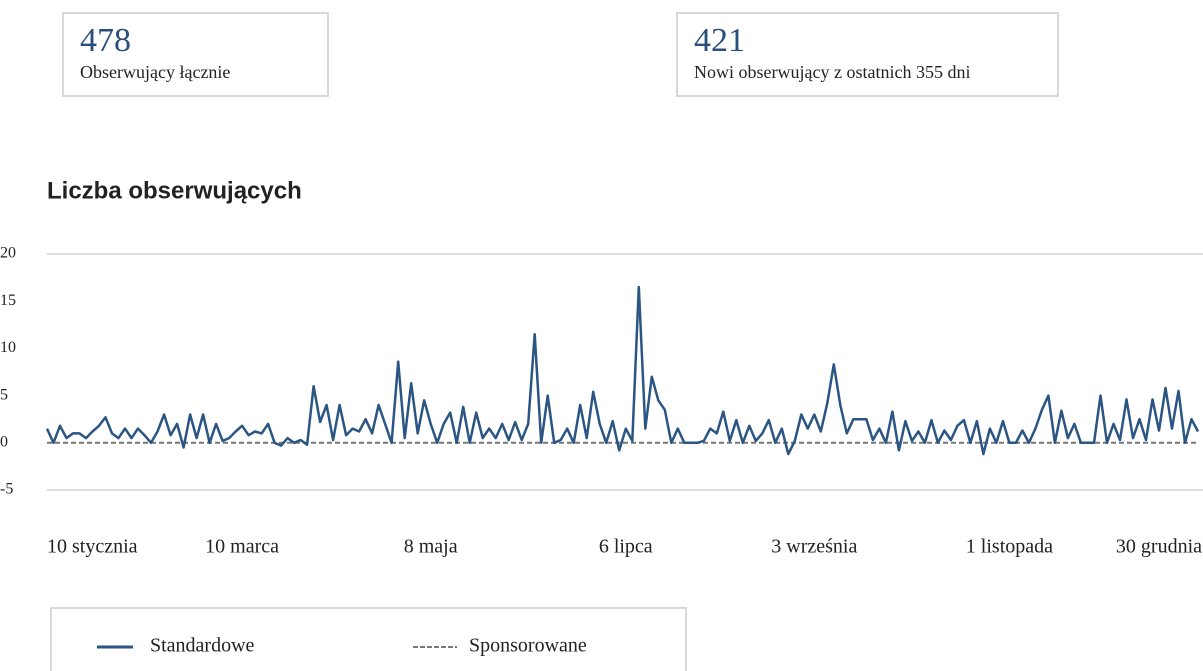 Image resolution: width=1203 pixels, height=671 pixels. Describe the element at coordinates (832, 72) in the screenshot. I see `stat-label: Nowi obserwujący z ostatnich 355 dni` at that location.